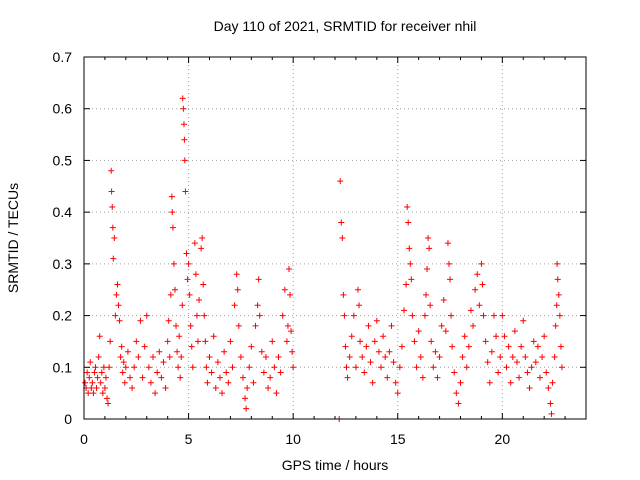  Describe the element at coordinates (63, 316) in the screenshot. I see `y-tick-label: 0.2` at that location.